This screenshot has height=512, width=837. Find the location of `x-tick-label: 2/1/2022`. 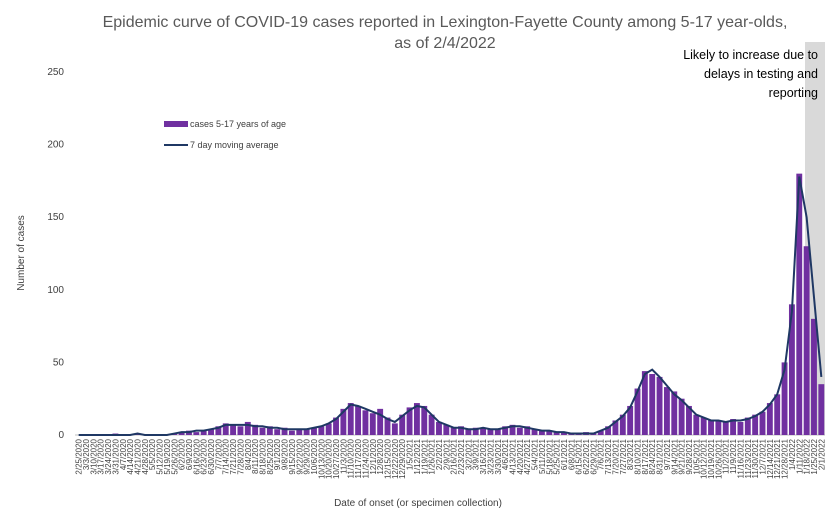

x-tick-label: 2/1/2022 is located at coordinates (821, 454).